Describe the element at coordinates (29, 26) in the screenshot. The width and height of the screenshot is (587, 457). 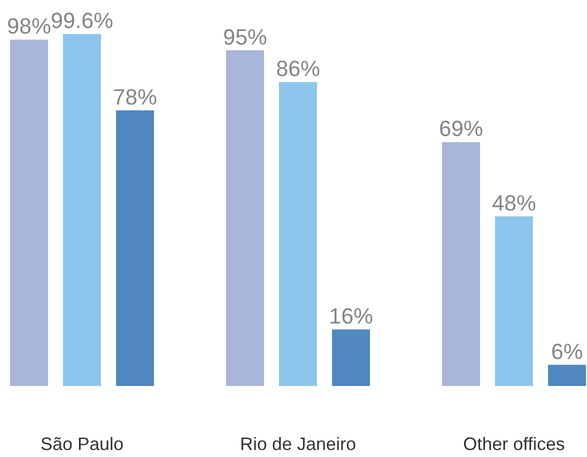
I see `data-label: 98%` at that location.